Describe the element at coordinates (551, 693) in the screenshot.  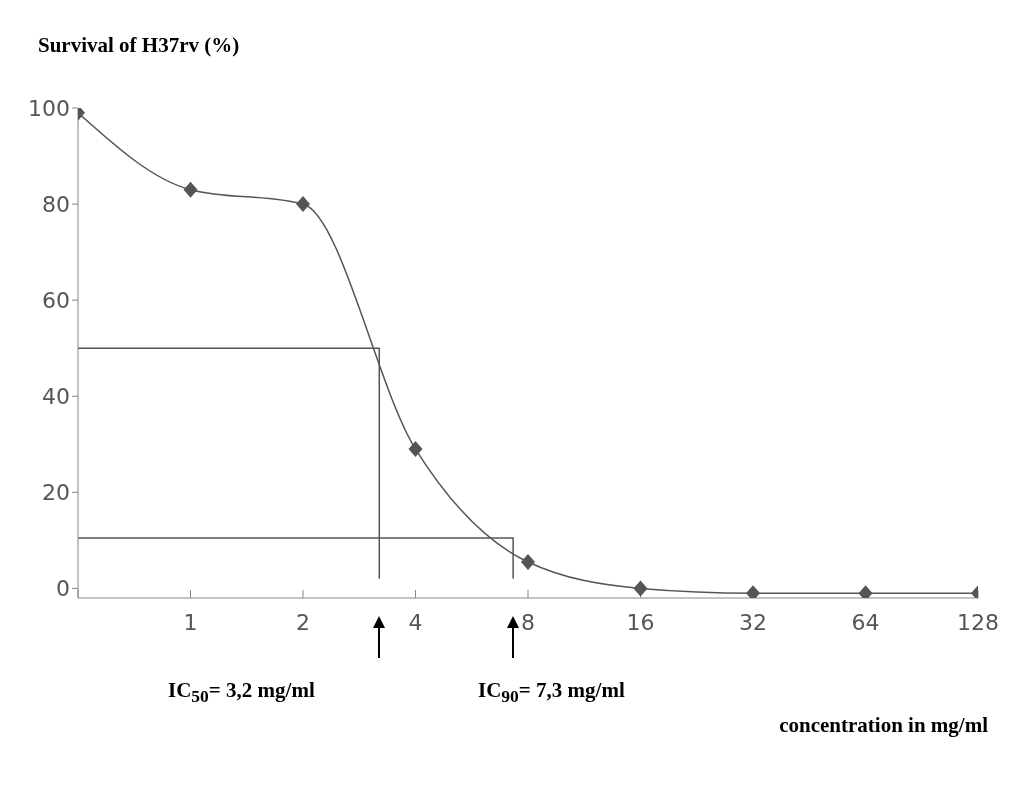
I see `text: IC$_{90}$= 7,3 mg/ml` at that location.